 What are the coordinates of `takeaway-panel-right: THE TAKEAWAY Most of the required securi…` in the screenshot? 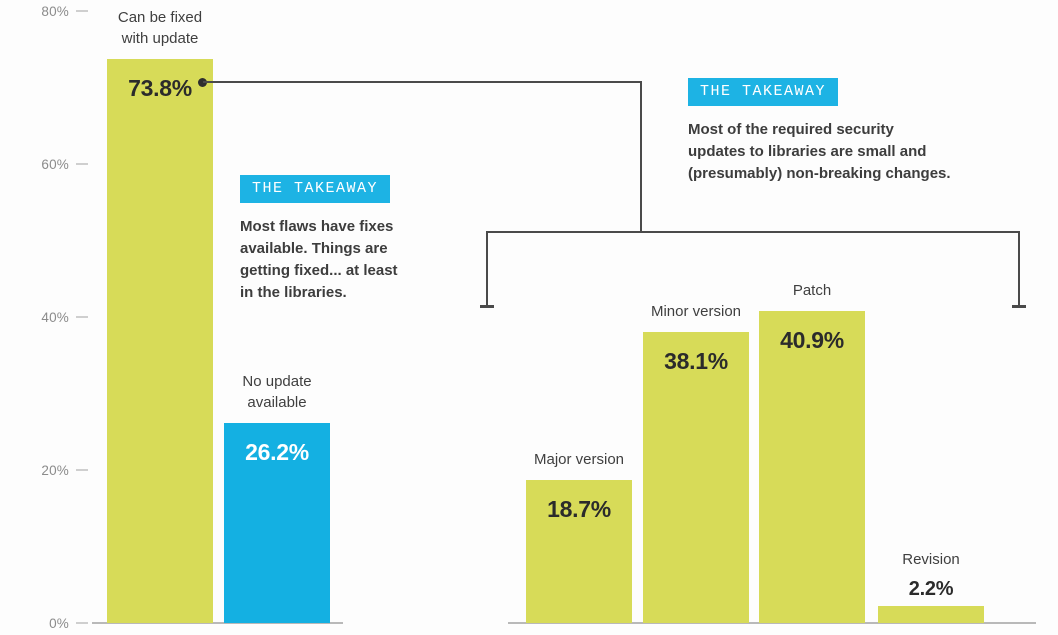 It's located at (828, 131).